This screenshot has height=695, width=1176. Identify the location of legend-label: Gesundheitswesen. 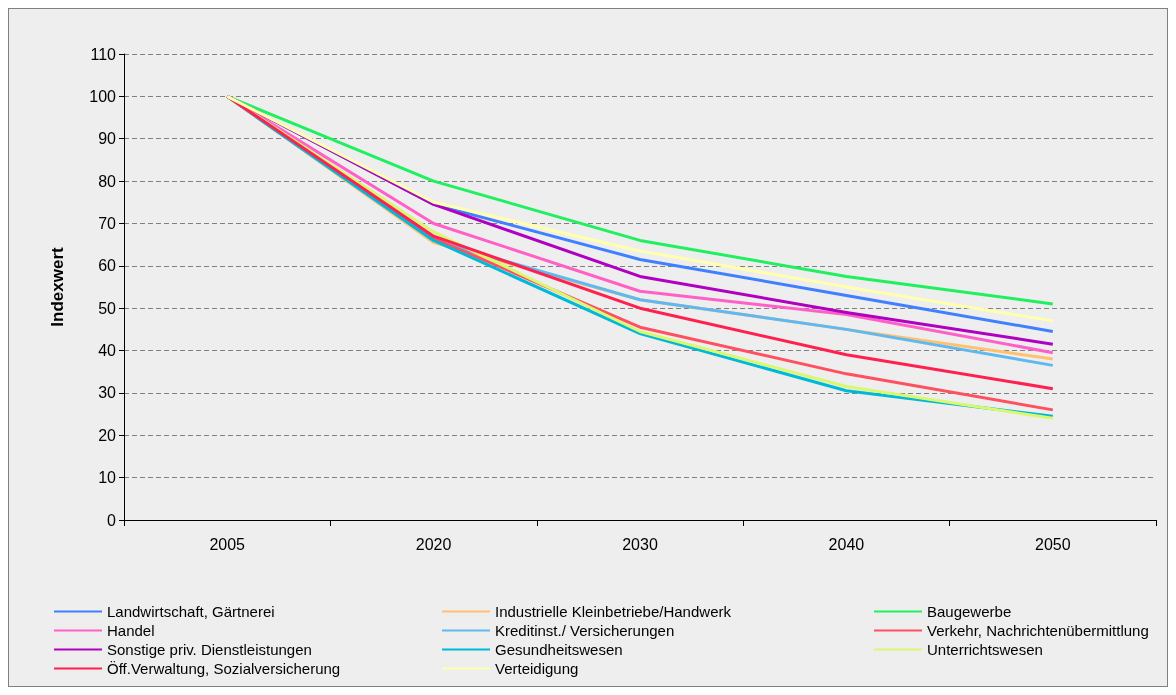
(559, 649).